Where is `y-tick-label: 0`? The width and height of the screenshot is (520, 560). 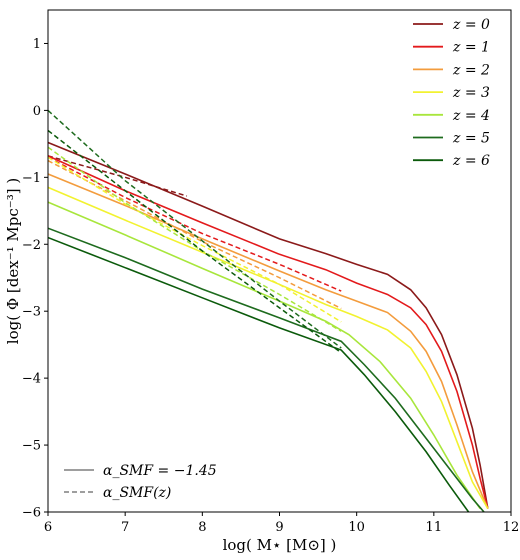 y-tick-label: 0 is located at coordinates (37, 111).